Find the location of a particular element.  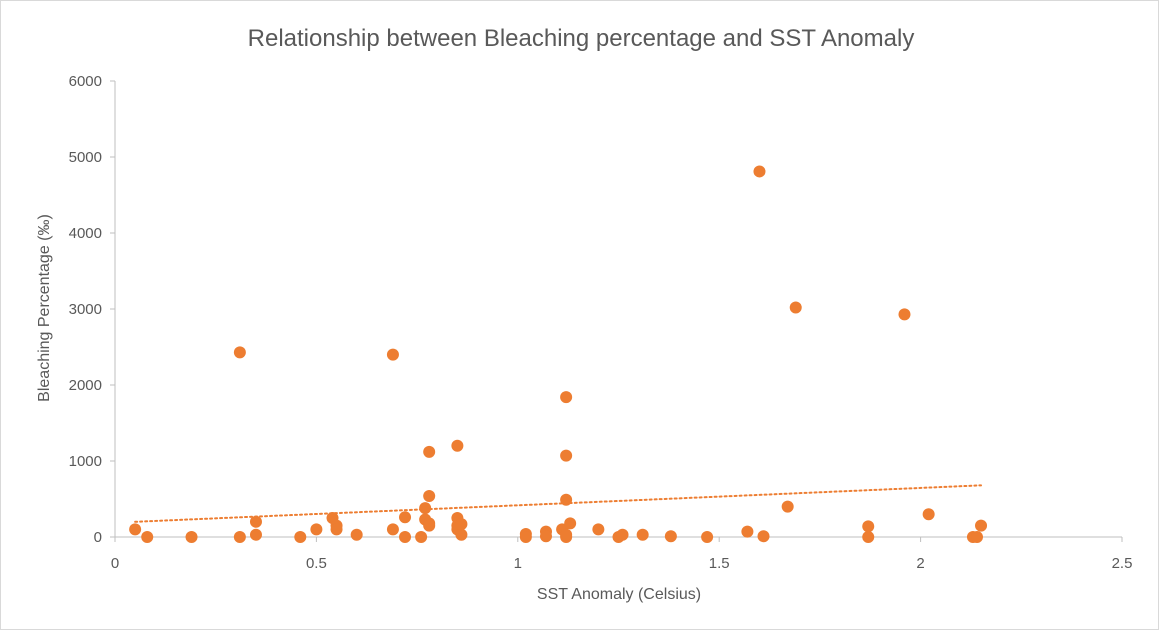

x-tick-label: 2.5 is located at coordinates (1122, 563).